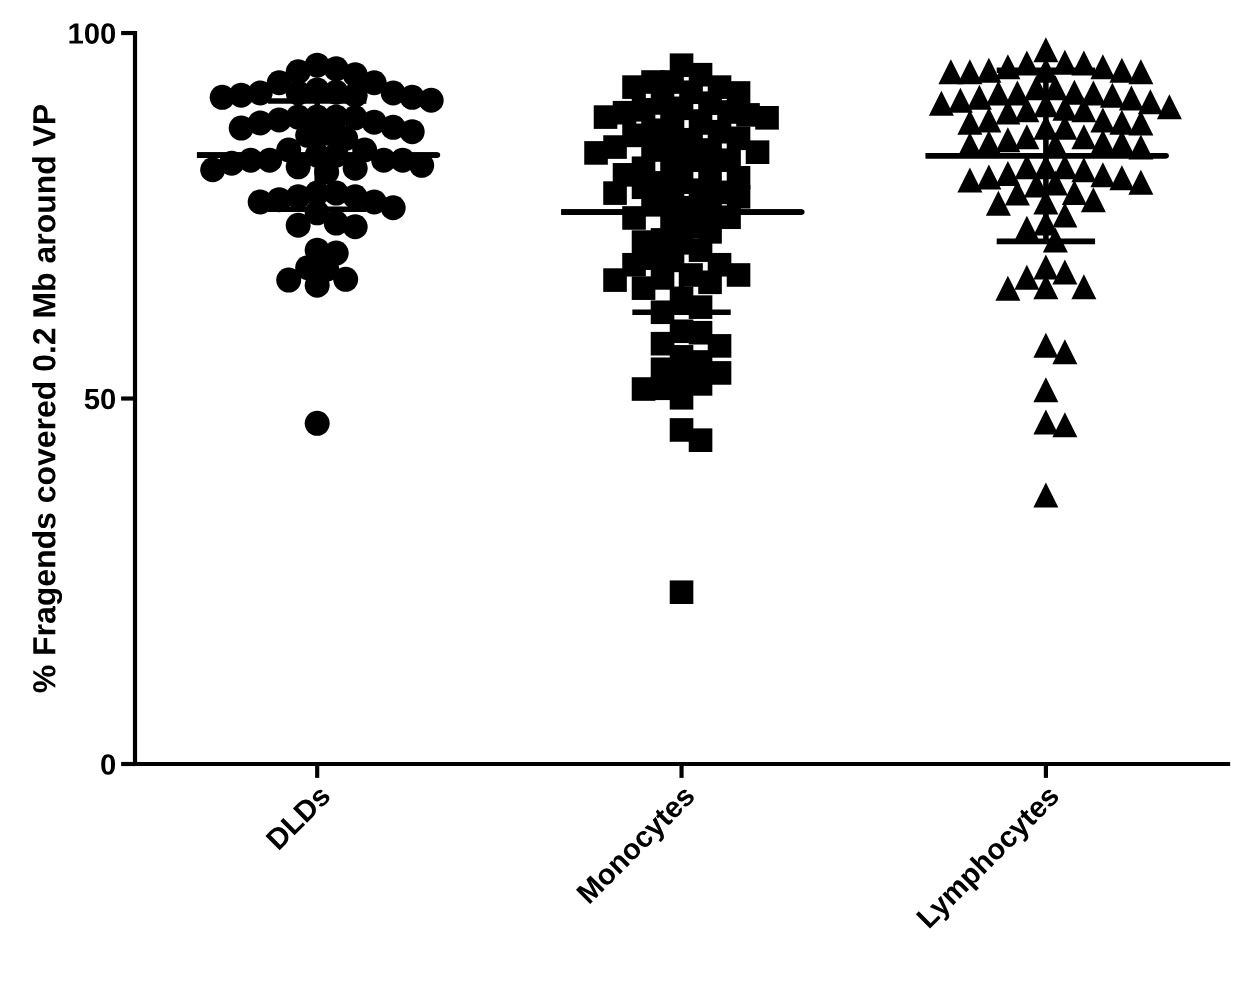  I want to click on y-tick-label: 50, so click(100, 399).